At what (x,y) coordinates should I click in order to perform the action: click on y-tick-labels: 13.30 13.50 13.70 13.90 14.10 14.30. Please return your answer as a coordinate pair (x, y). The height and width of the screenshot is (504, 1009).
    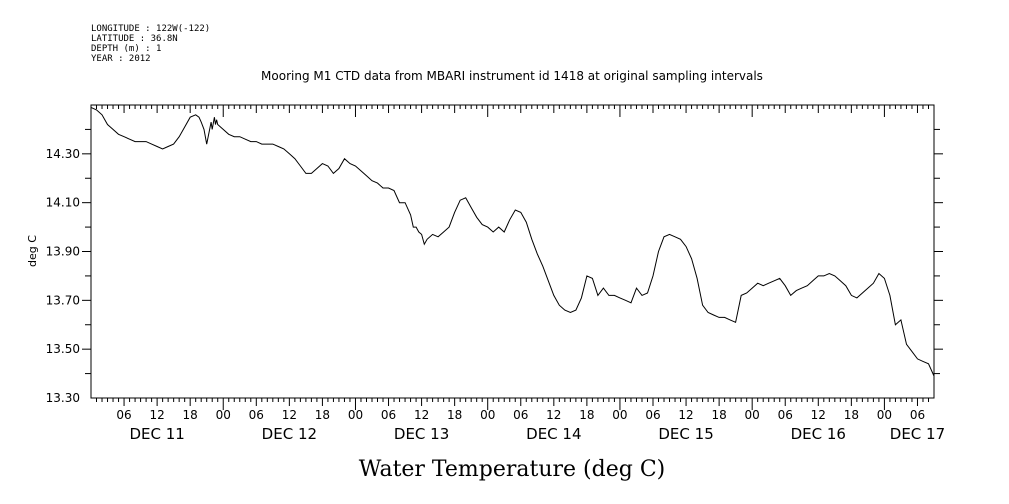
    Looking at the image, I should click on (63, 276).